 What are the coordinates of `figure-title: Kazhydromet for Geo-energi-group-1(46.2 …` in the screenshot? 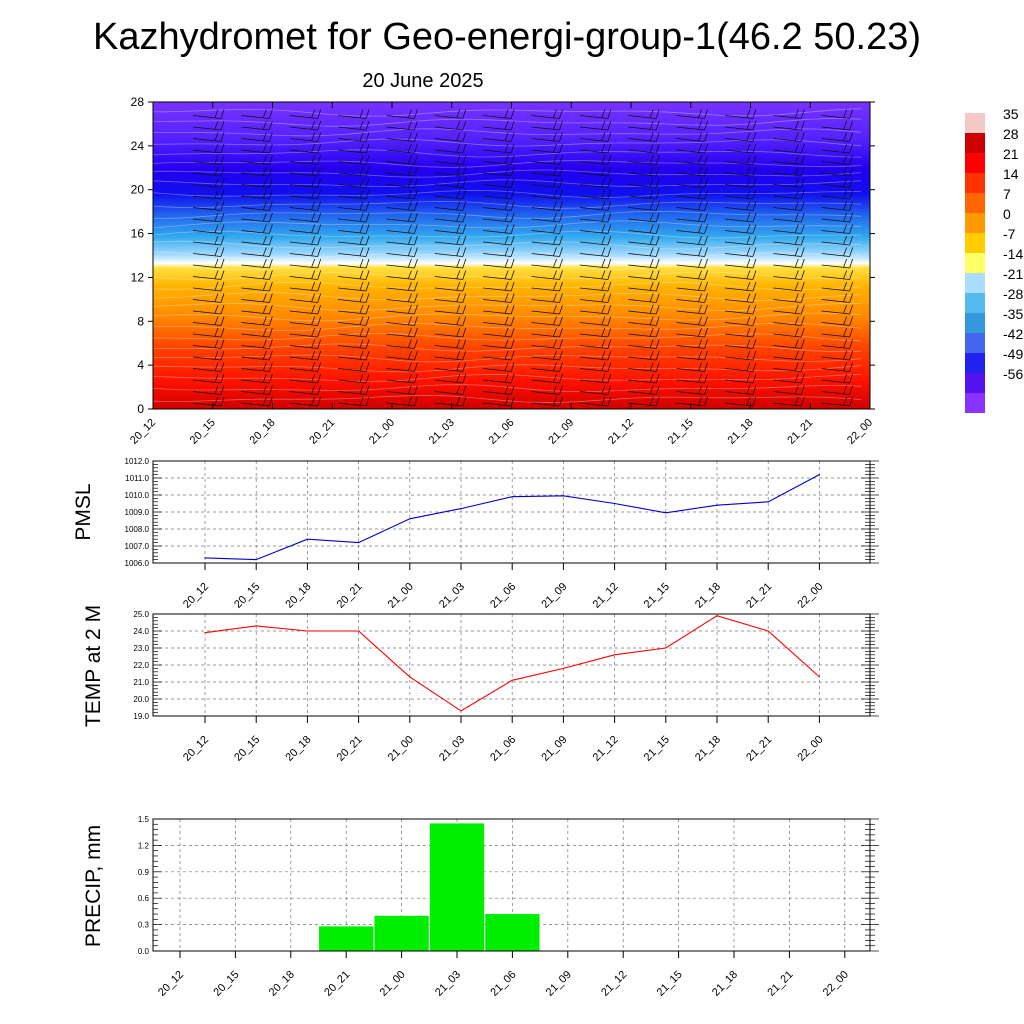 It's located at (507, 37).